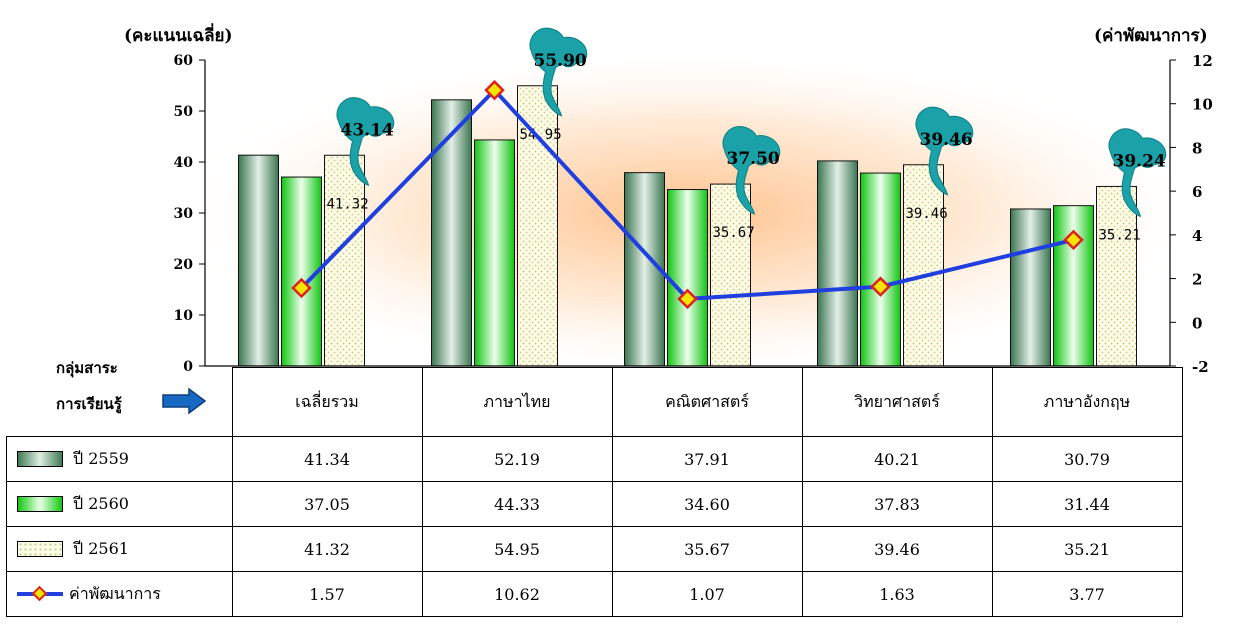 The width and height of the screenshot is (1257, 635). What do you see at coordinates (327, 549) in the screenshot?
I see `table-cell: 41.32` at bounding box center [327, 549].